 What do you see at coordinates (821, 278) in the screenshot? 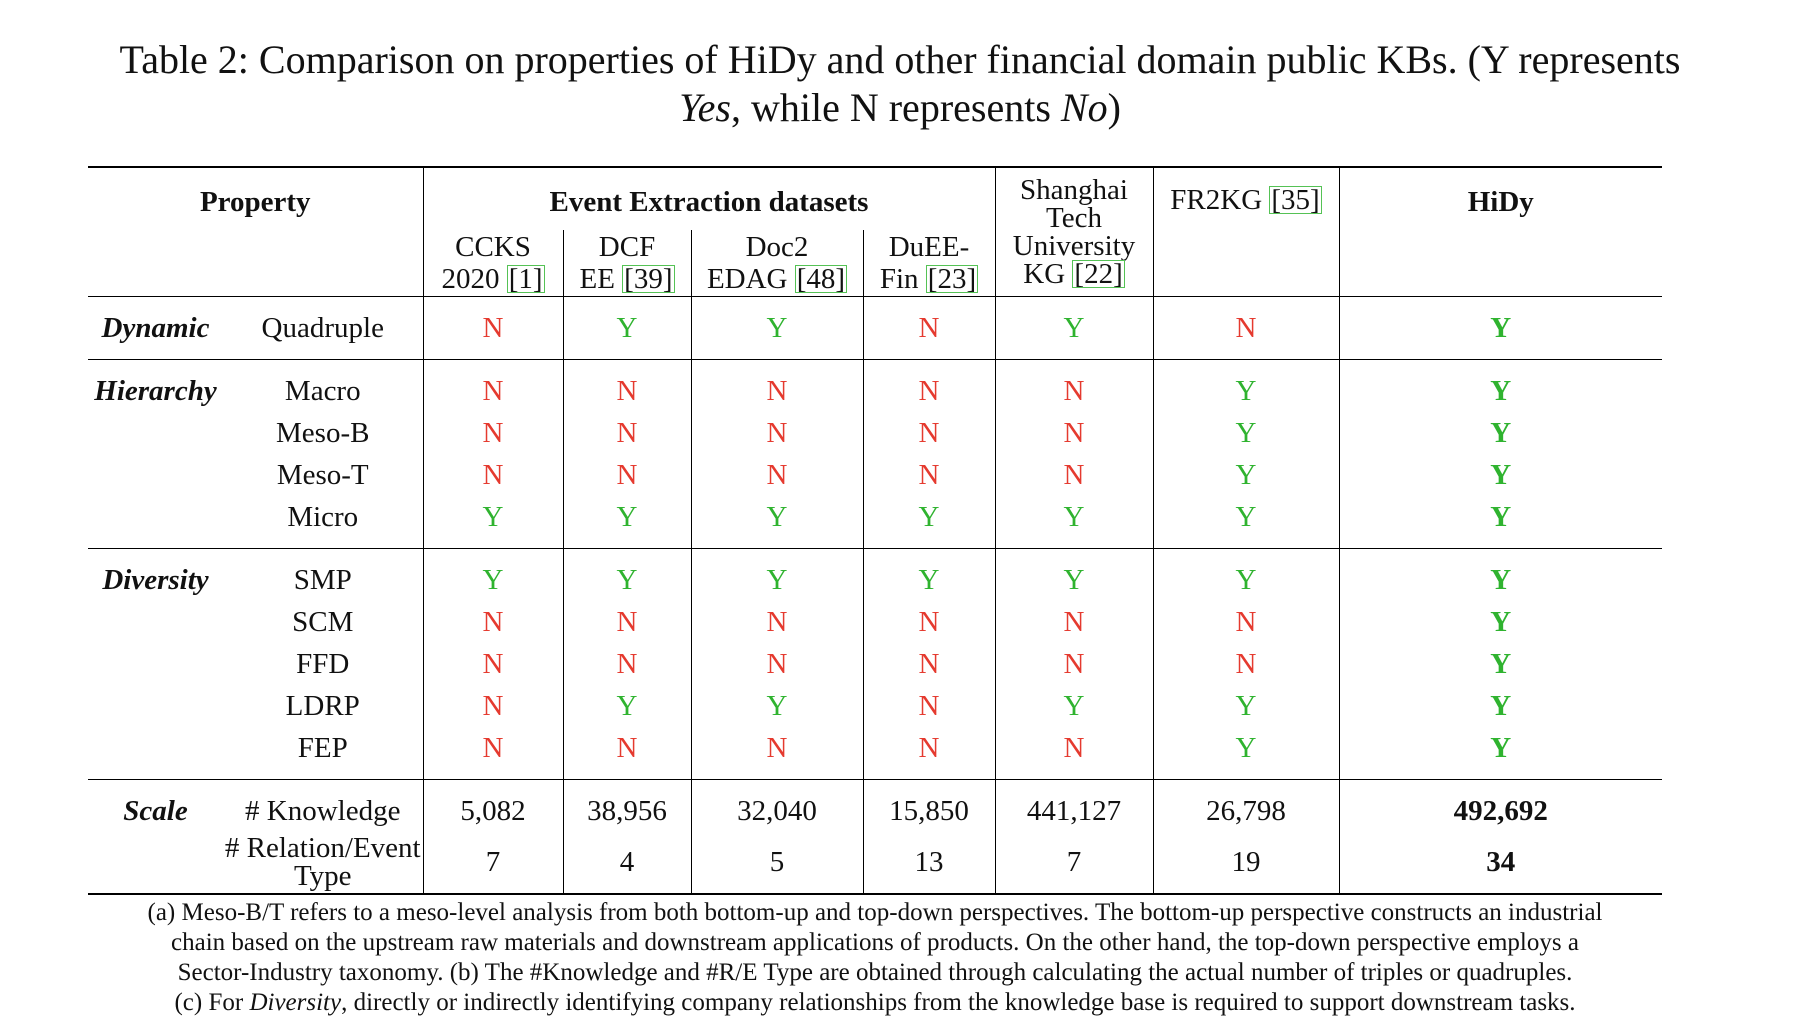
I see `citation-link: [48]` at bounding box center [821, 278].